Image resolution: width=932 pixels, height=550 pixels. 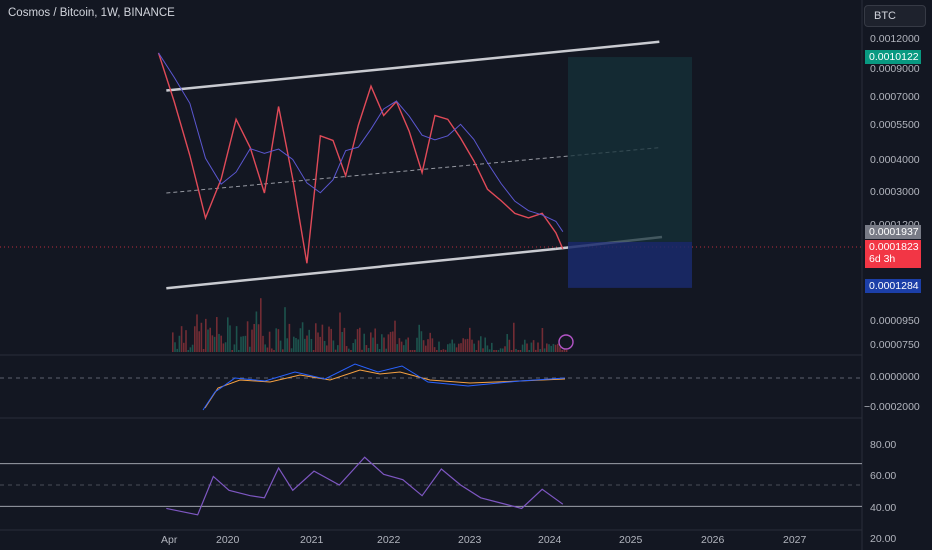 What do you see at coordinates (365, 486) in the screenshot?
I see `rsi-line` at bounding box center [365, 486].